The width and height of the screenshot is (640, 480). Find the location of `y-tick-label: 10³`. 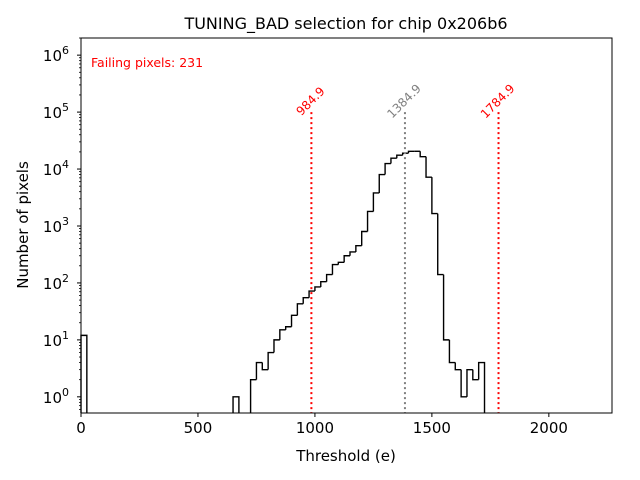

y-tick-label: 10³ is located at coordinates (56, 225).